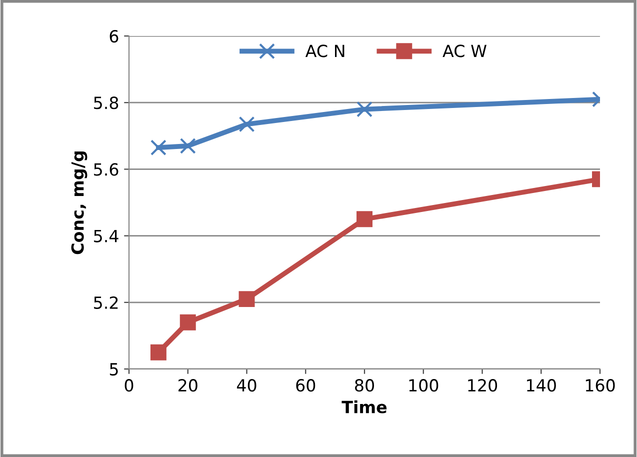 The width and height of the screenshot is (637, 457). I want to click on x-tick-label: 80, so click(364, 385).